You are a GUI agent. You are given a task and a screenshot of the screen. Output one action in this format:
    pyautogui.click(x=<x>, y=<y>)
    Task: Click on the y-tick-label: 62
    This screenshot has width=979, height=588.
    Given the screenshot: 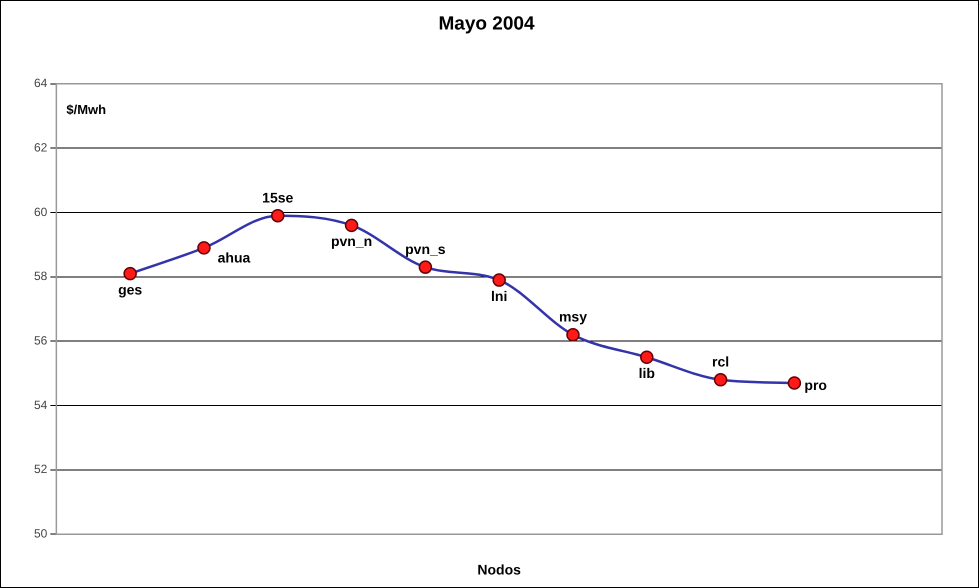 What is the action you would take?
    pyautogui.click(x=41, y=147)
    